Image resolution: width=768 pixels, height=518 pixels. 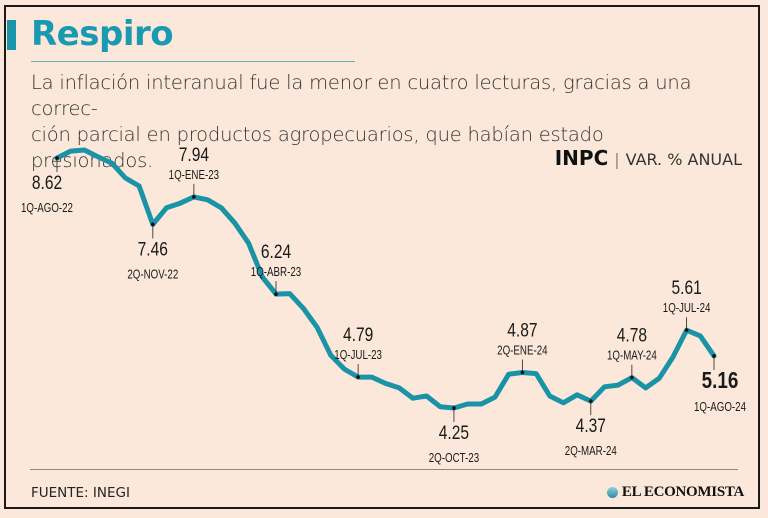 What do you see at coordinates (581, 158) in the screenshot?
I see `legend-series: INPC` at bounding box center [581, 158].